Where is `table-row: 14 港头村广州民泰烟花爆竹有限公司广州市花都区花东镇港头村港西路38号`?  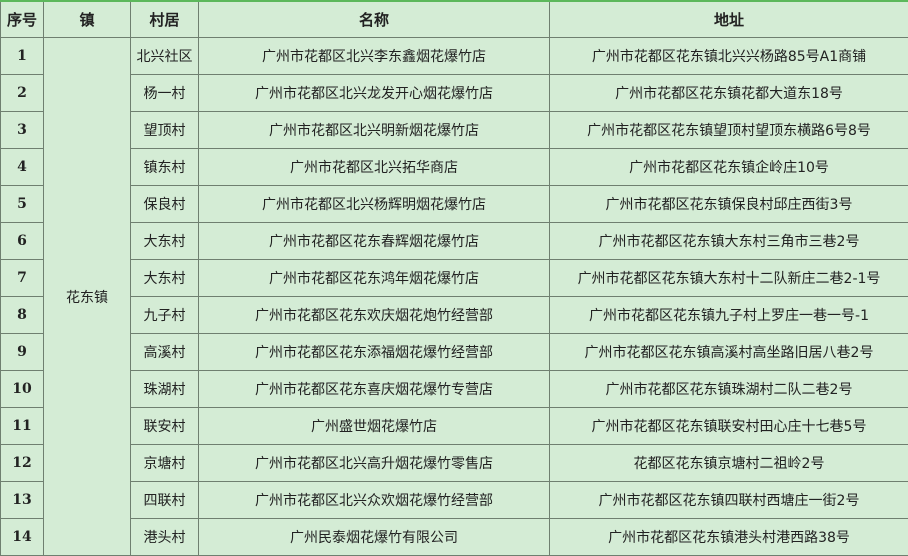
table-row: 14 港头村广州民泰烟花爆竹有限公司广州市花都区花东镇港头村港西路38号 is located at coordinates (454, 537).